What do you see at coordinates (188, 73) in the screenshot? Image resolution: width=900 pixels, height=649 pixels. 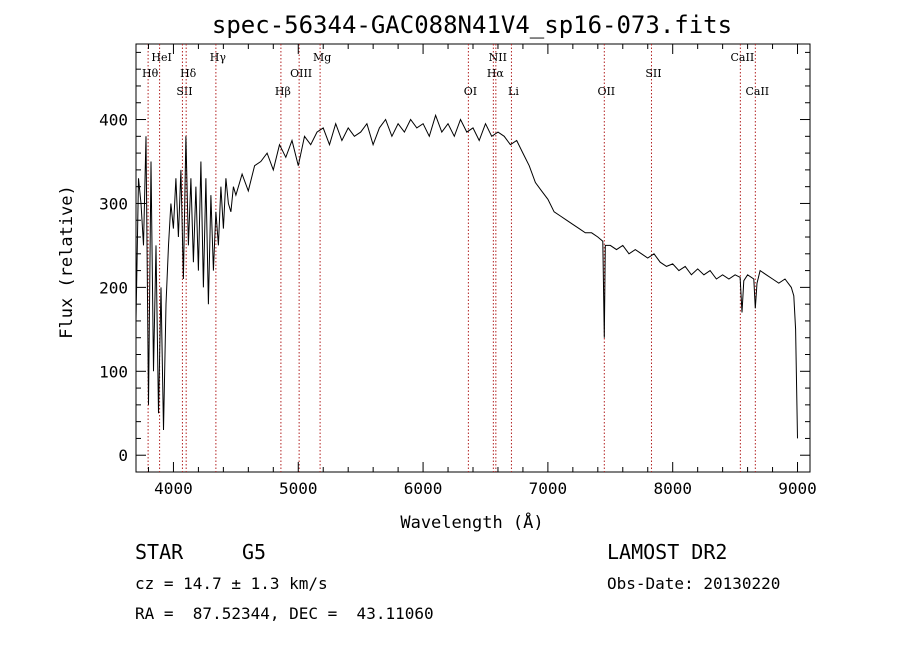 I see `spectral-line-label: Hδ` at bounding box center [188, 73].